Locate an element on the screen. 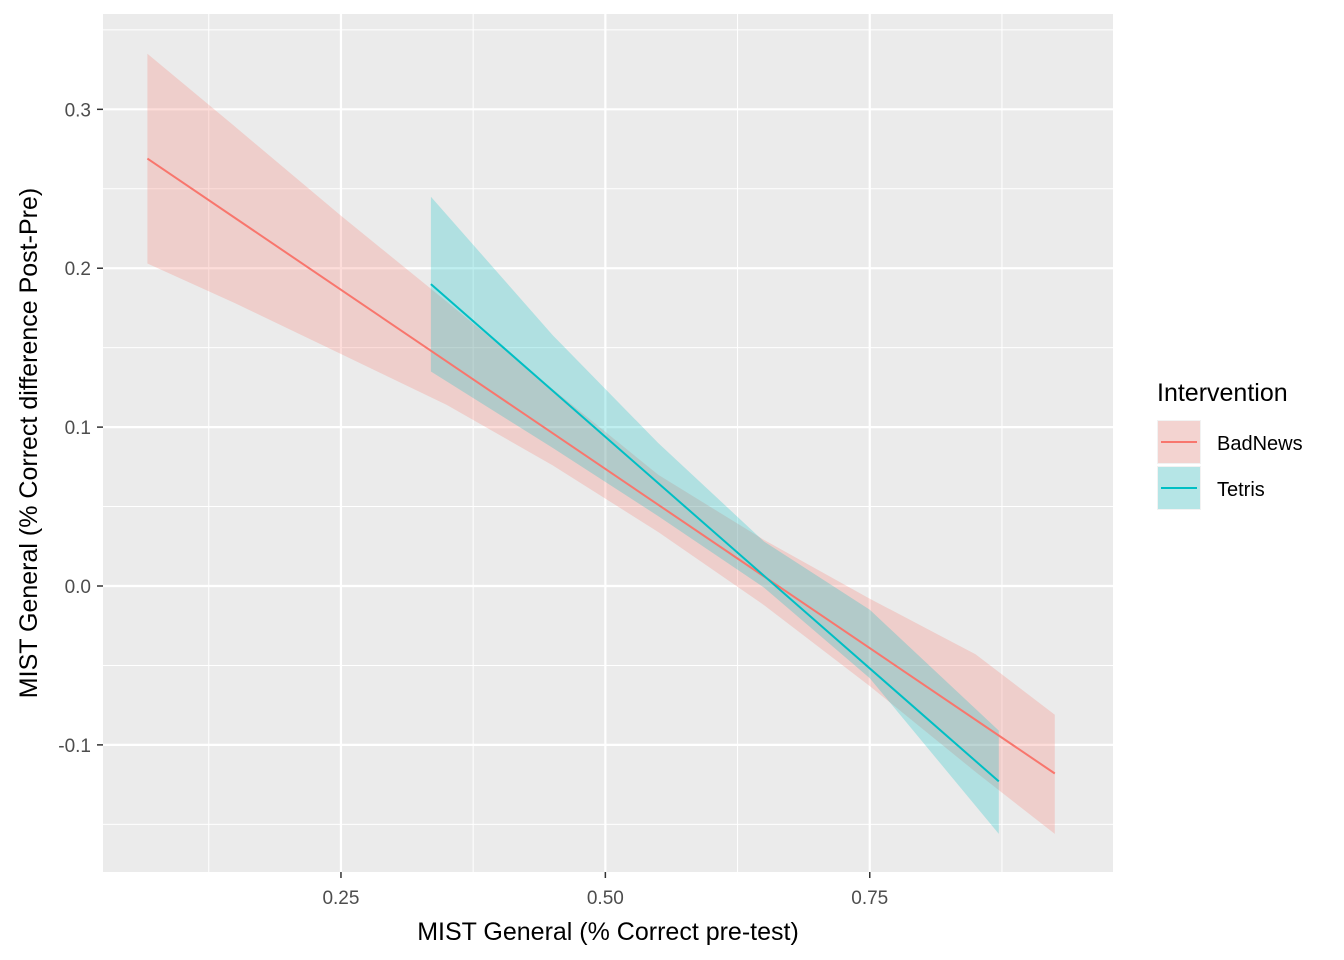 Image resolution: width=1344 pixels, height=960 pixels. x-tick-label: 0.75 is located at coordinates (869, 898).